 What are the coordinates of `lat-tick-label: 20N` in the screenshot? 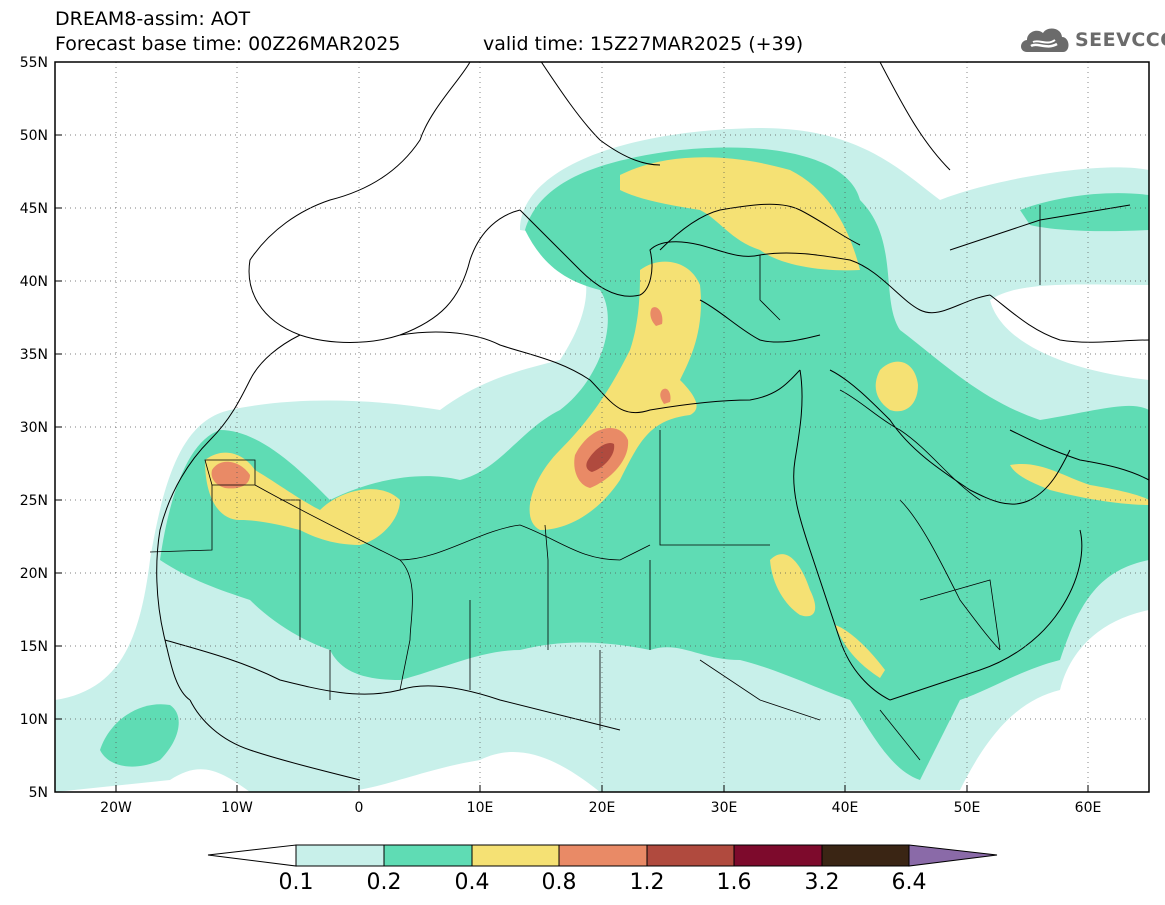 It's located at (34, 574).